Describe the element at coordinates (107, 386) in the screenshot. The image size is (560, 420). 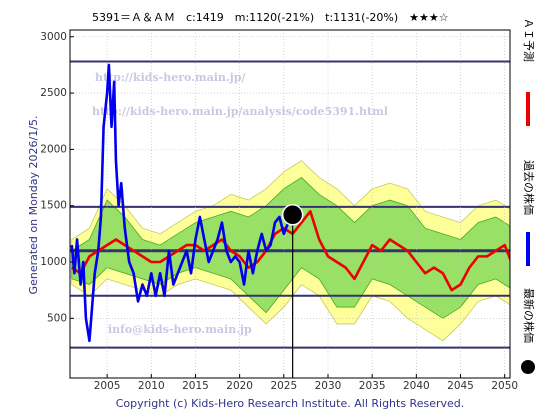
I see `x-tick-label: 2005` at that location.